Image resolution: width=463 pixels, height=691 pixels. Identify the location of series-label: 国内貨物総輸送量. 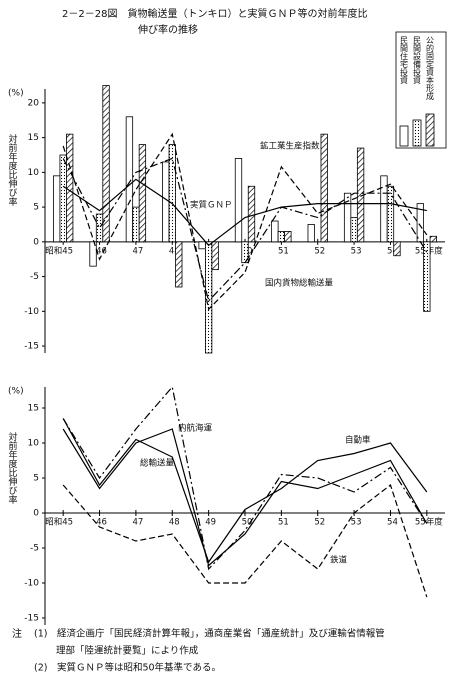
(299, 283).